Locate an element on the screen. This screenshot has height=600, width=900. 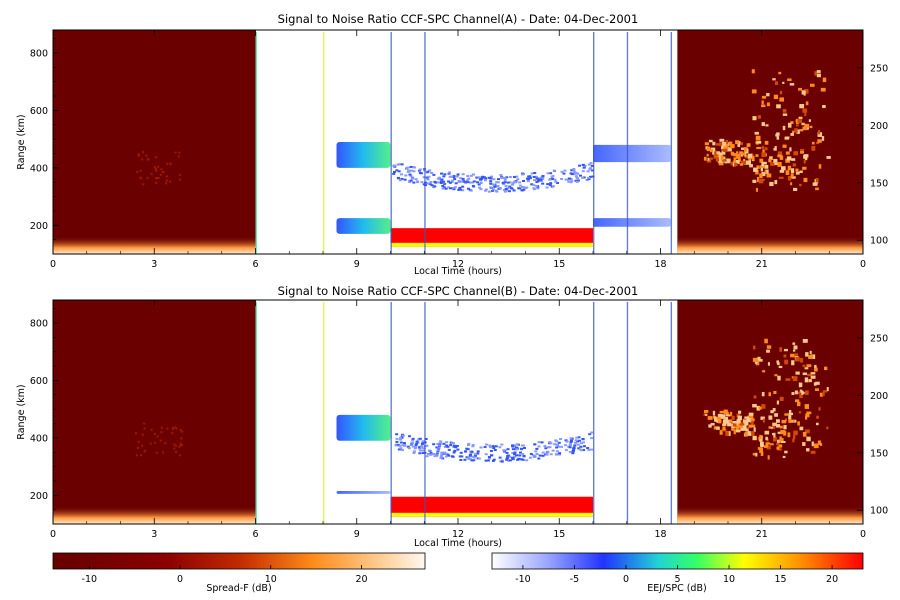
panel-b-ylabel: Range (km) is located at coordinates (21, 411).